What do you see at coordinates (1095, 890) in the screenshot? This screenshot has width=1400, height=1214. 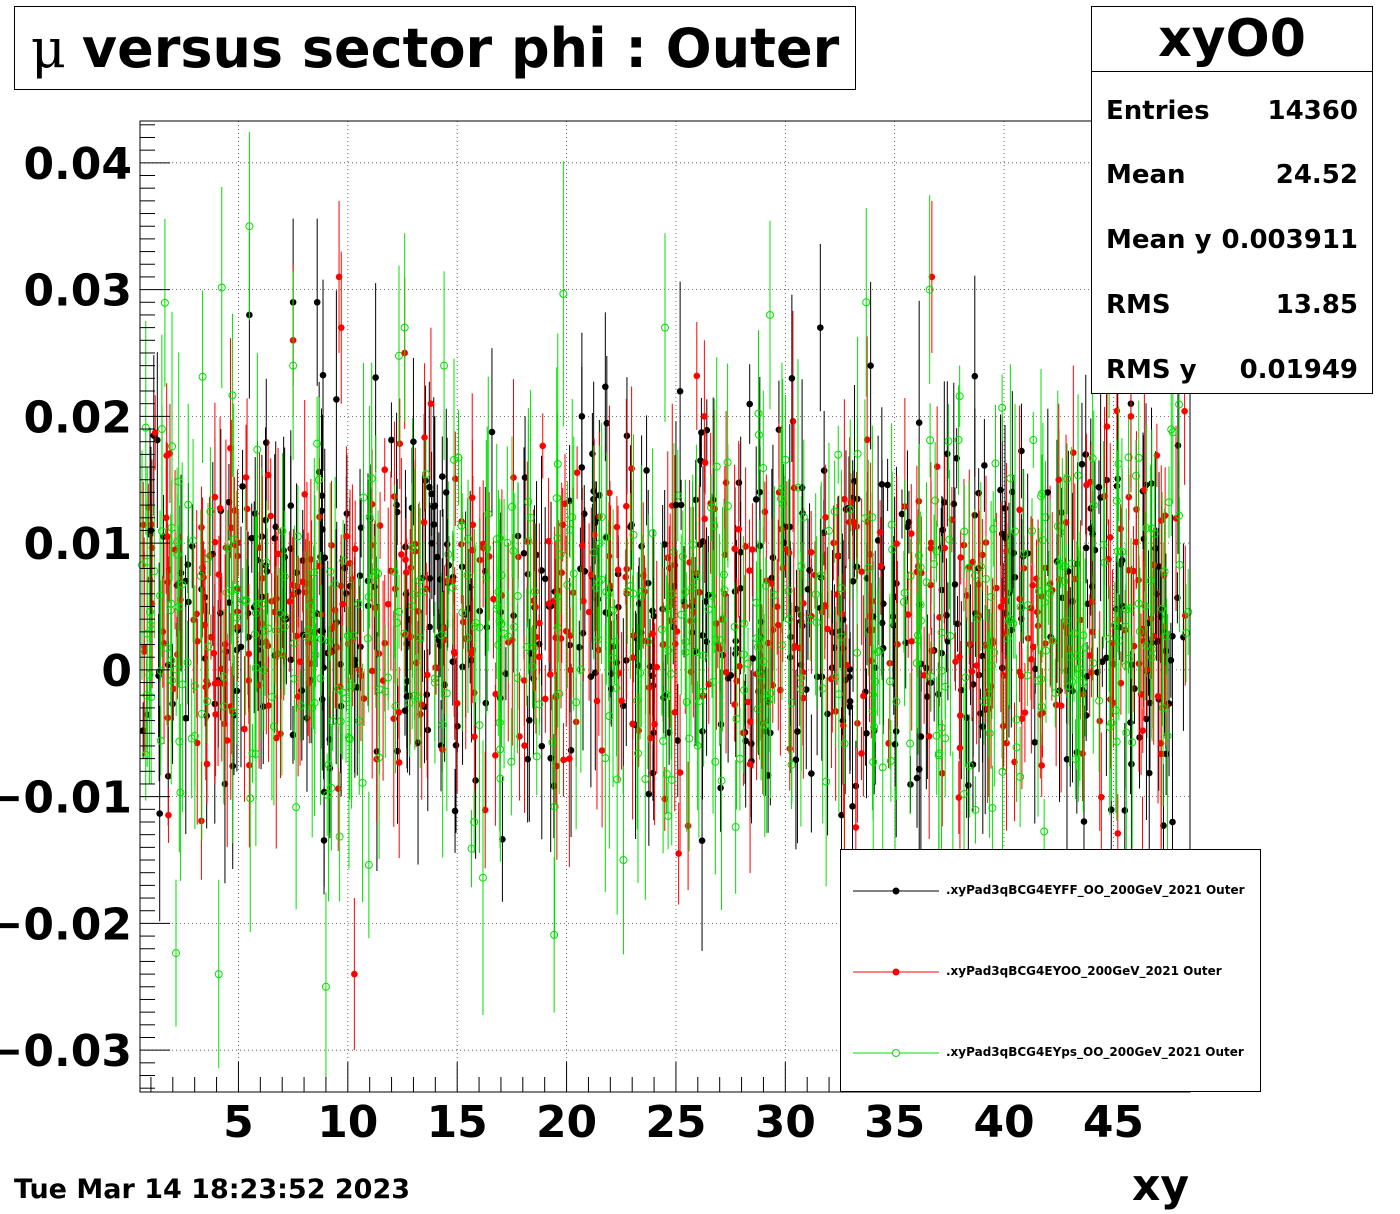 I see `legend-label-ff: .xyPad3qBCG4EYFF_OO_200GeV_2021 Outer` at bounding box center [1095, 890].